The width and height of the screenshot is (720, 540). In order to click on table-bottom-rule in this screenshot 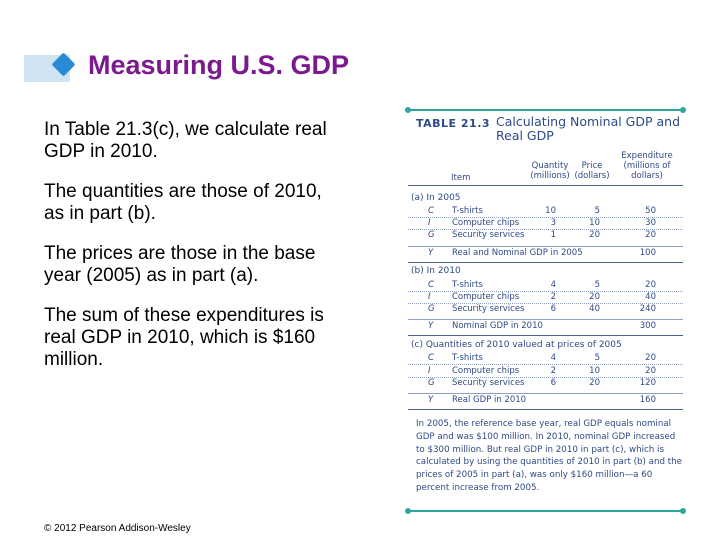, I will do `click(545, 511)`.